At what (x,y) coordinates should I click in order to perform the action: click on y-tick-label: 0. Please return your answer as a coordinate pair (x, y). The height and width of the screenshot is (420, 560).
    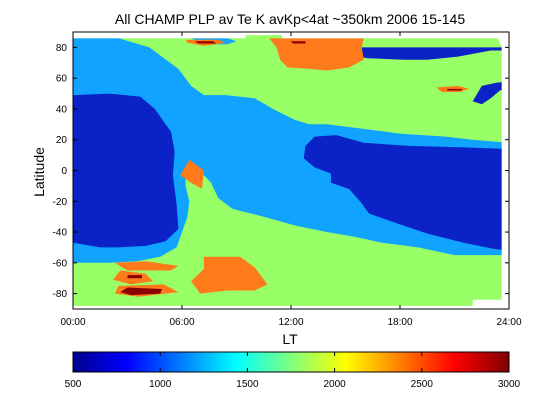
    Looking at the image, I should click on (64, 171).